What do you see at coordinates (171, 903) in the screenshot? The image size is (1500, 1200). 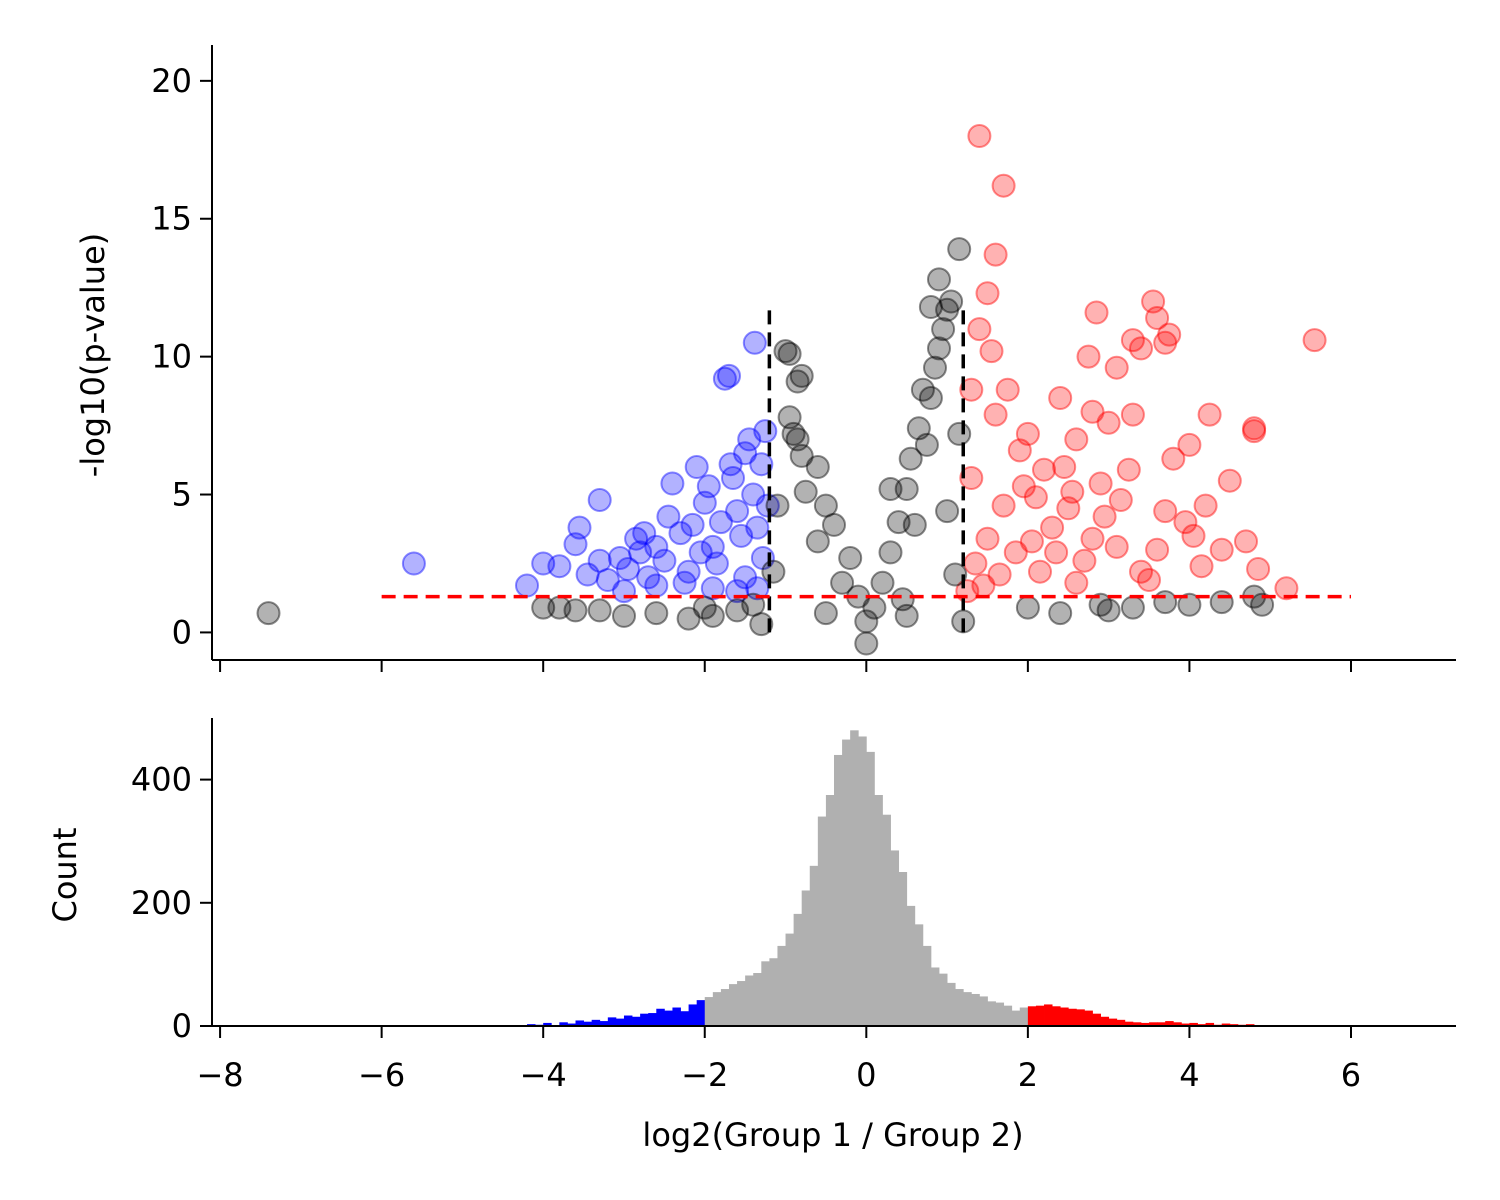 I see `y-ticks: 0 200 400` at bounding box center [171, 903].